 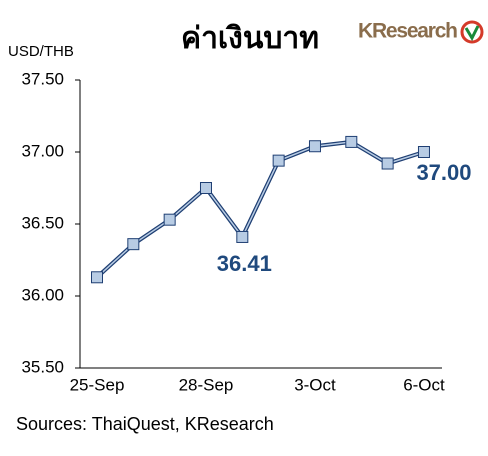 What do you see at coordinates (145, 424) in the screenshot?
I see `source-note: Sources: ThaiQuest, KResearch` at bounding box center [145, 424].